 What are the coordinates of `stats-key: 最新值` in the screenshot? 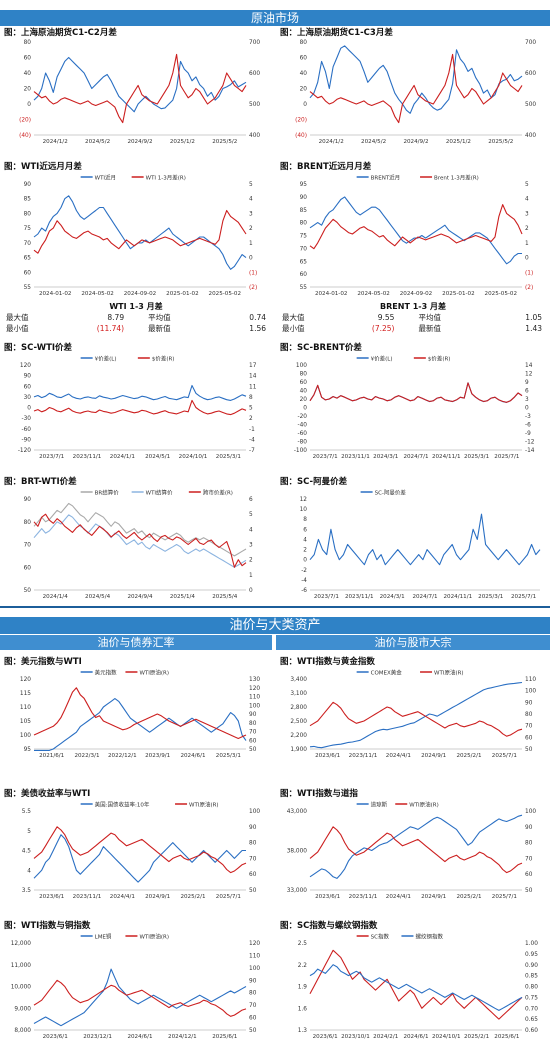 It's located at (429, 328).